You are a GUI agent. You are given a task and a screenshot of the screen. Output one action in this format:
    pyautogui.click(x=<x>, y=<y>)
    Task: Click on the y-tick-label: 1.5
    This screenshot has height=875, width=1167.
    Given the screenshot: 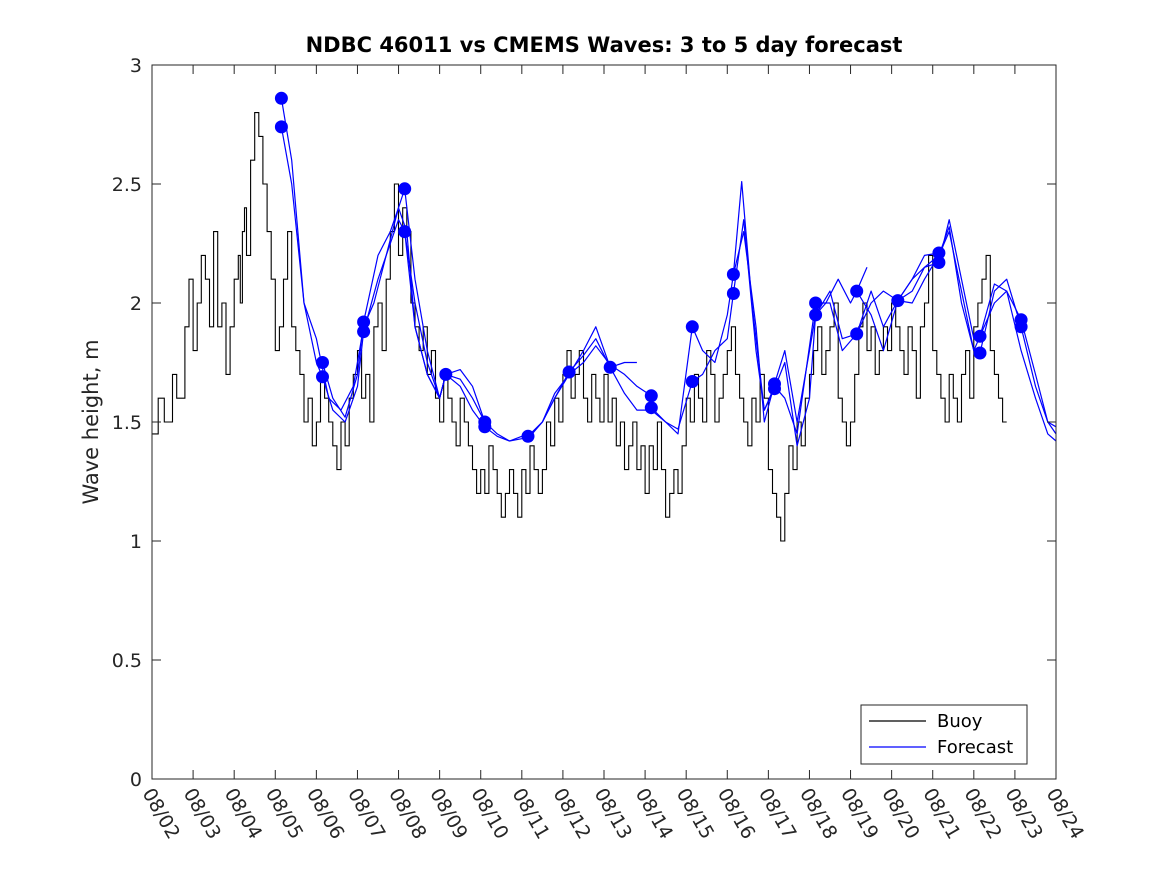 What is the action you would take?
    pyautogui.click(x=127, y=423)
    